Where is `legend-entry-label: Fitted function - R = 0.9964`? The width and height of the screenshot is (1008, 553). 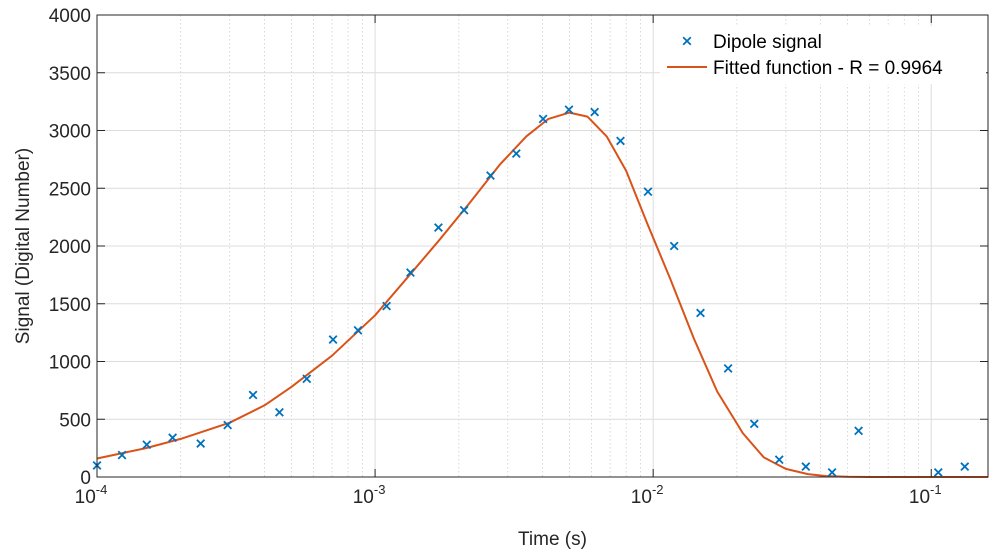 legend-entry-label: Fitted function - R = 0.9964 is located at coordinates (828, 68).